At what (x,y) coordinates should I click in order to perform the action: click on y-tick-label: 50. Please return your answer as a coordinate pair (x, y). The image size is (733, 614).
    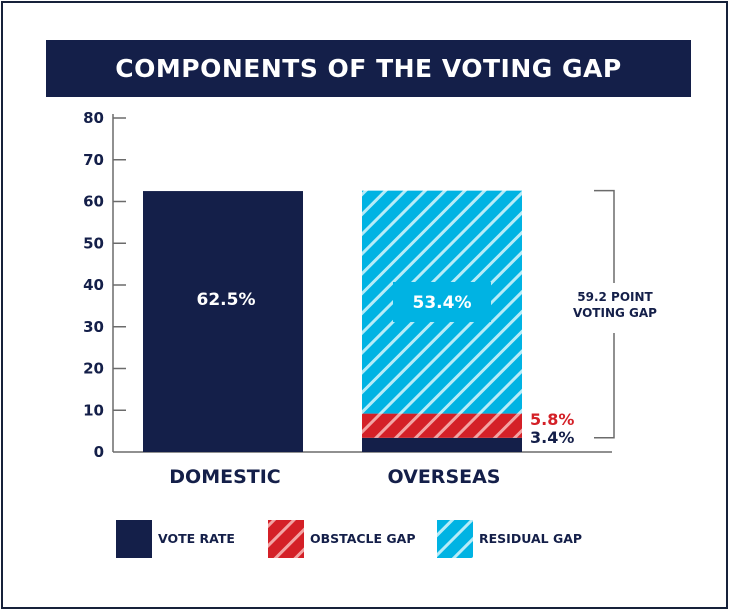
    Looking at the image, I should click on (93, 243).